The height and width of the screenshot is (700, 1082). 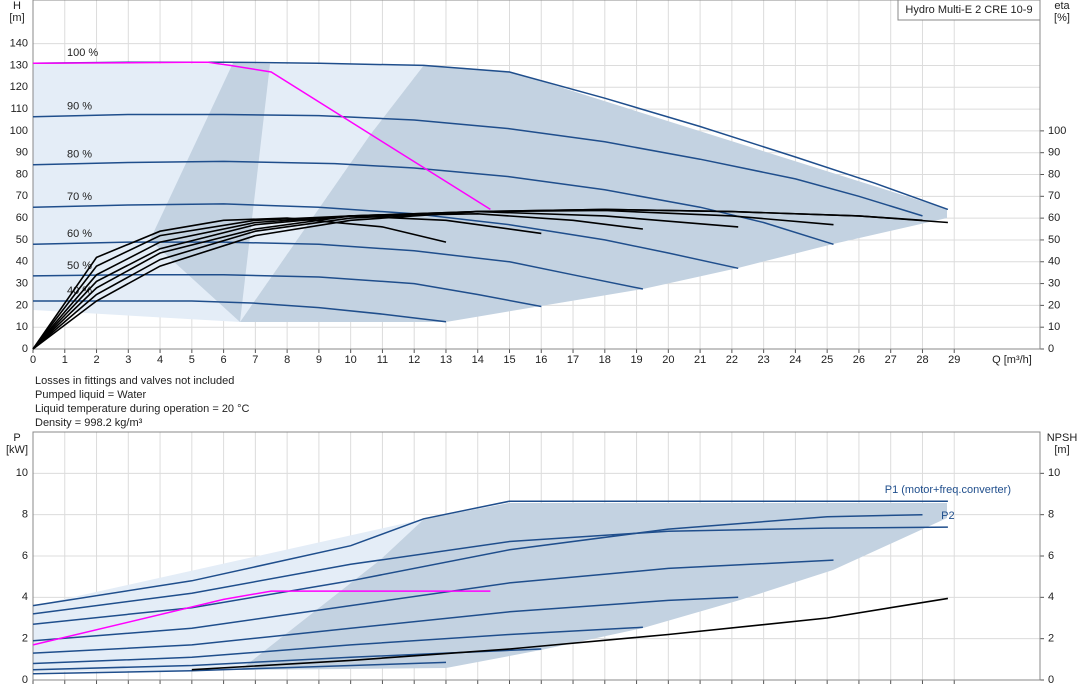 I want to click on y-tick-label: 60, so click(x=22, y=218).